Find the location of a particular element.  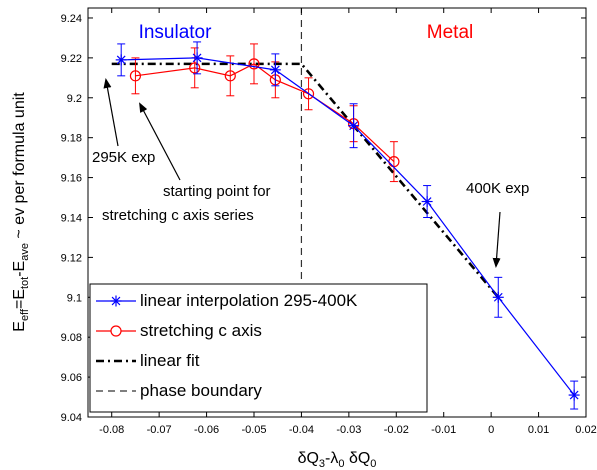

y-tick-label: 9.12 is located at coordinates (71, 258).